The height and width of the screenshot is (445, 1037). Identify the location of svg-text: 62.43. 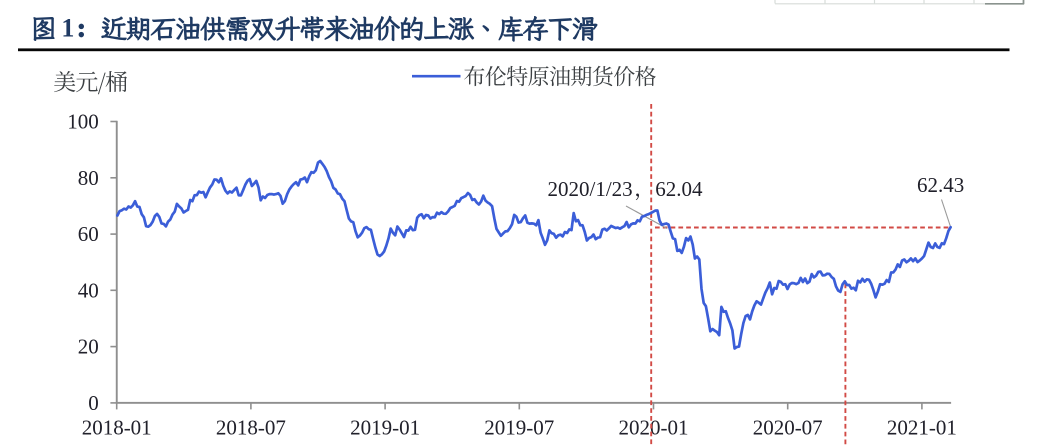
(940, 185).